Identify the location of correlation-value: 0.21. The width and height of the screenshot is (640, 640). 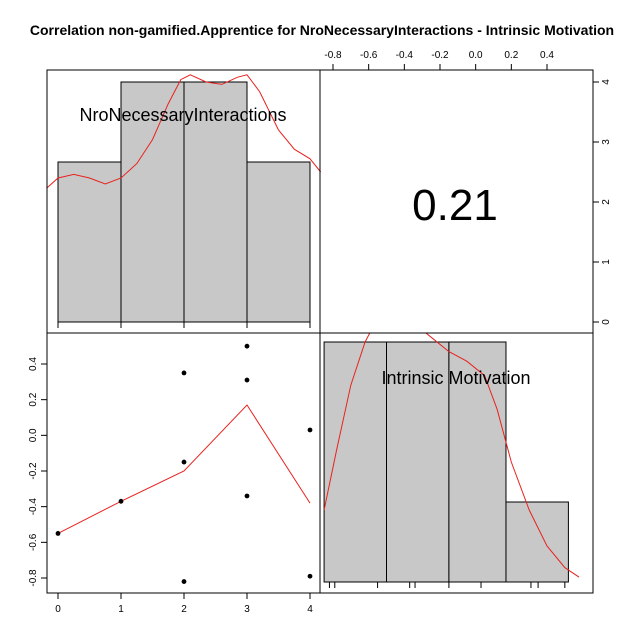
(455, 205).